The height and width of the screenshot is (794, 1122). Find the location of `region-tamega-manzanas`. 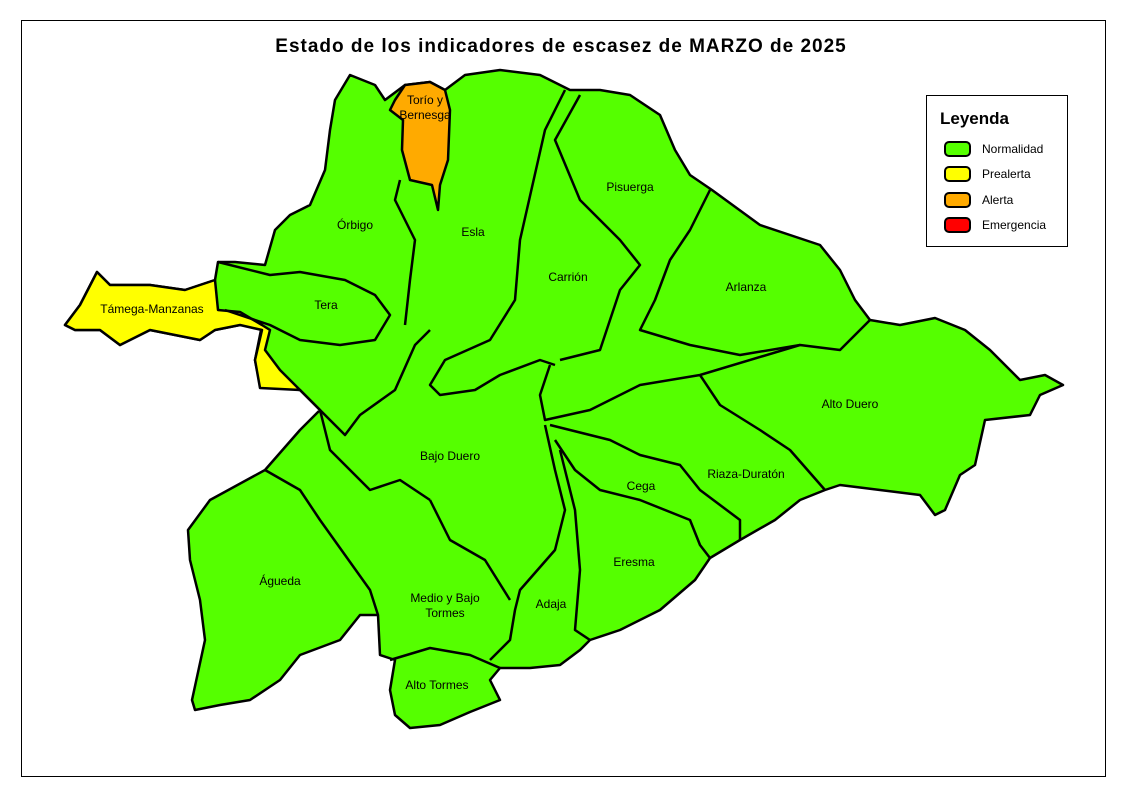

region-tamega-manzanas is located at coordinates (182, 331).